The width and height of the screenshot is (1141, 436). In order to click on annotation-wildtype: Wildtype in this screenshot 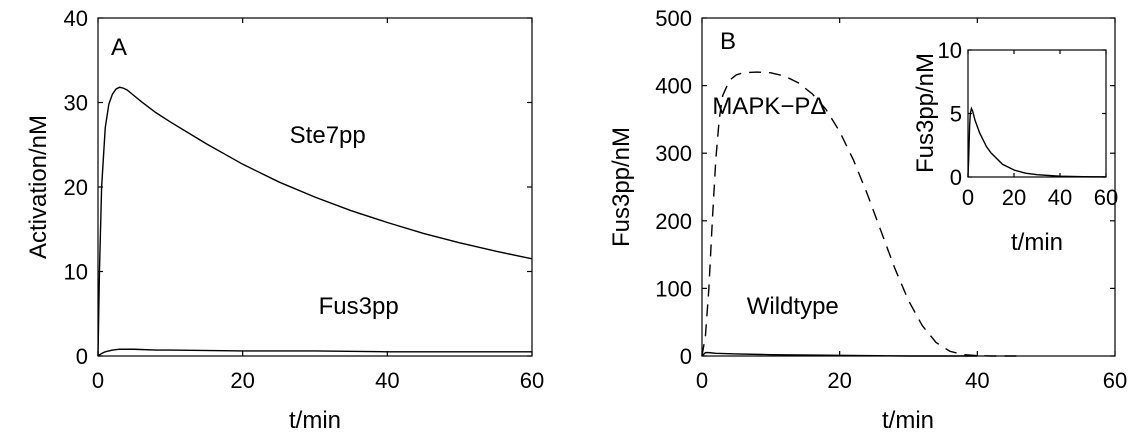, I will do `click(793, 306)`.